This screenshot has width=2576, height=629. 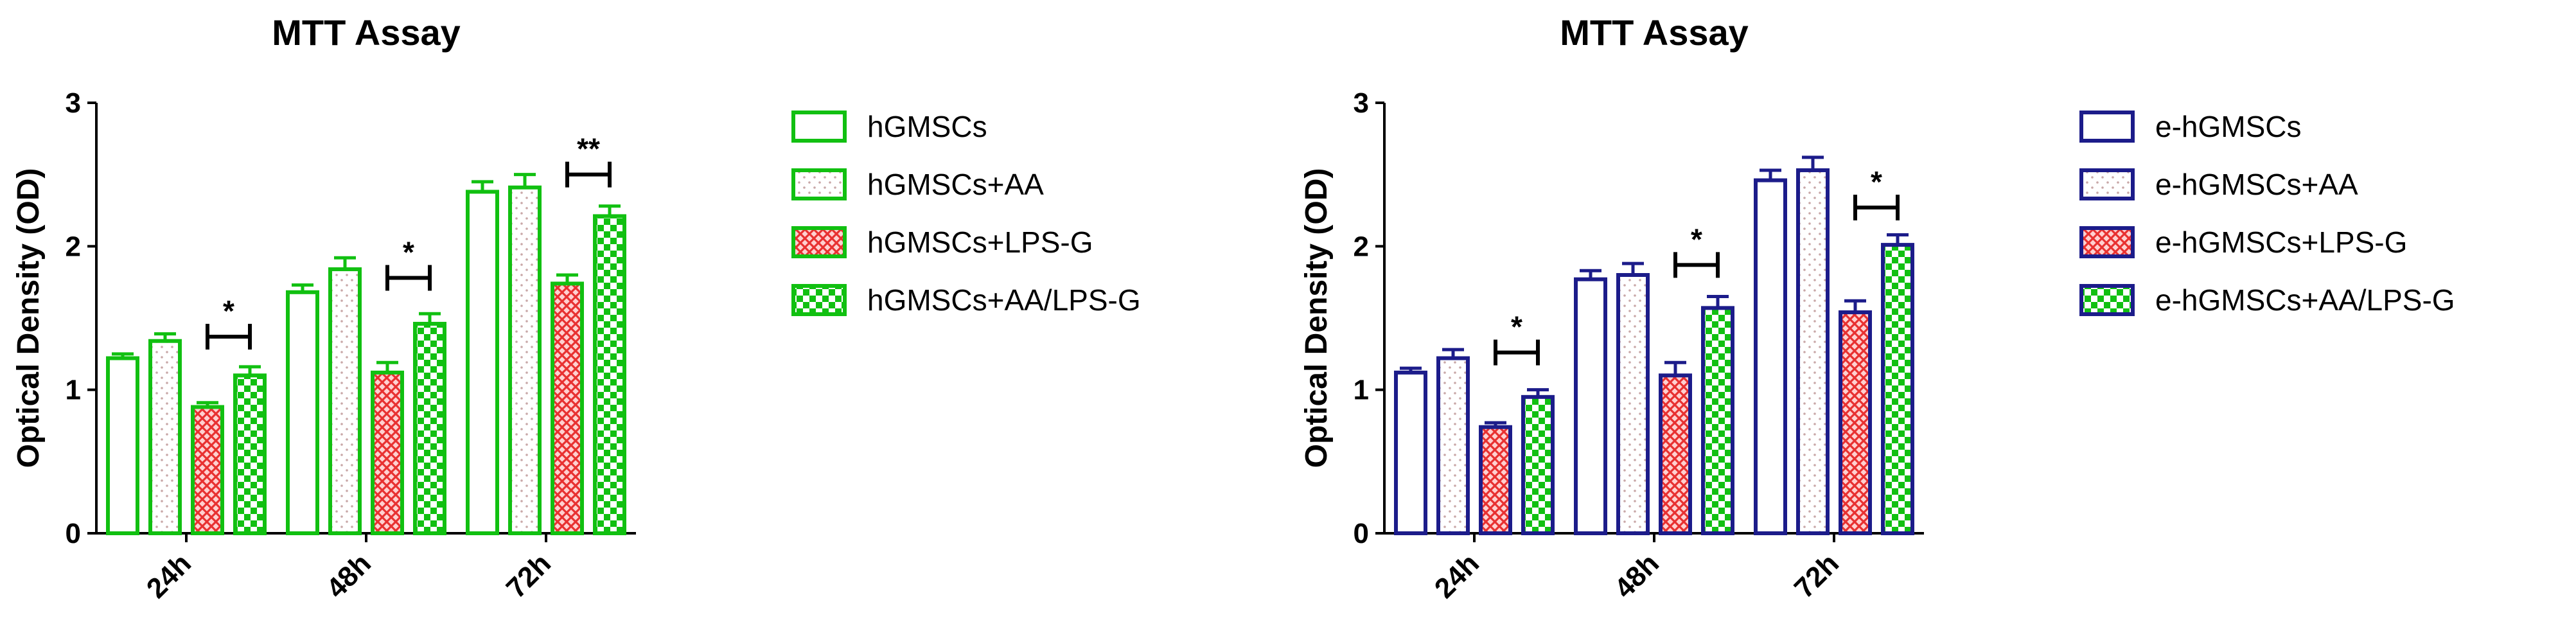 I want to click on legend-label: hGMSCs, so click(x=927, y=126).